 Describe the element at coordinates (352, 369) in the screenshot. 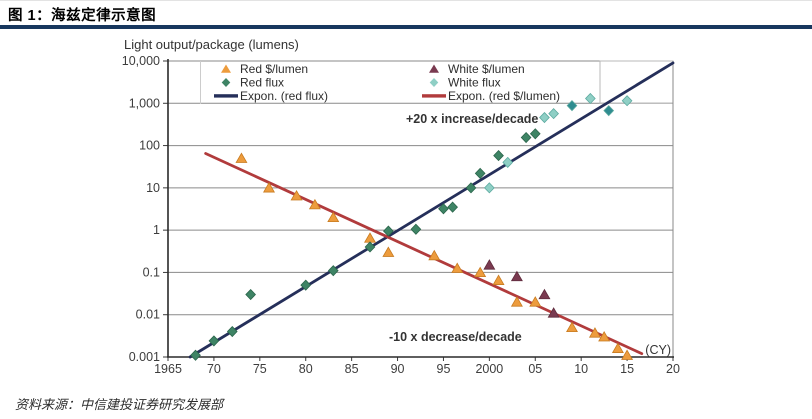

I see `x-tick-label: 85` at that location.